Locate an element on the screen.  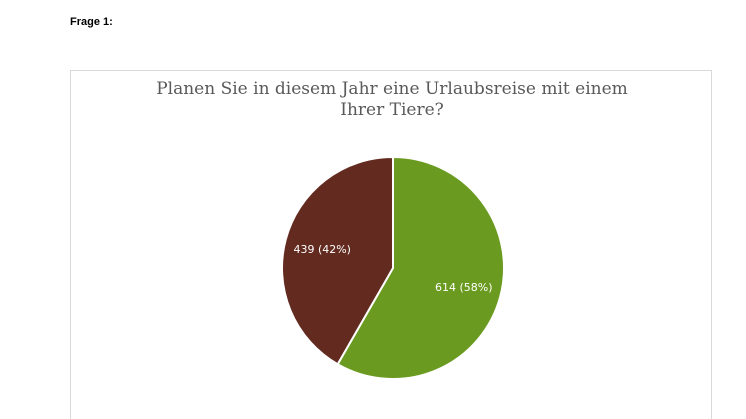
question-heading: Frage 1: is located at coordinates (91, 22).